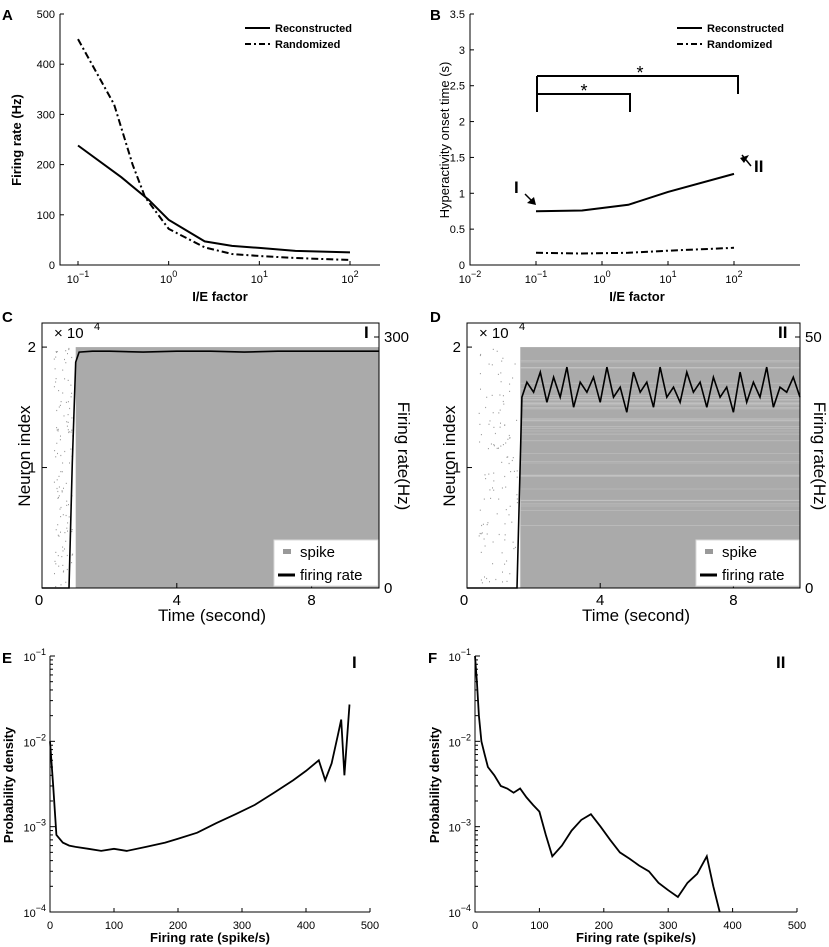 The height and width of the screenshot is (947, 829). What do you see at coordinates (46, 115) in the screenshot?
I see `panel-a-ytick-label-3: 300` at bounding box center [46, 115].